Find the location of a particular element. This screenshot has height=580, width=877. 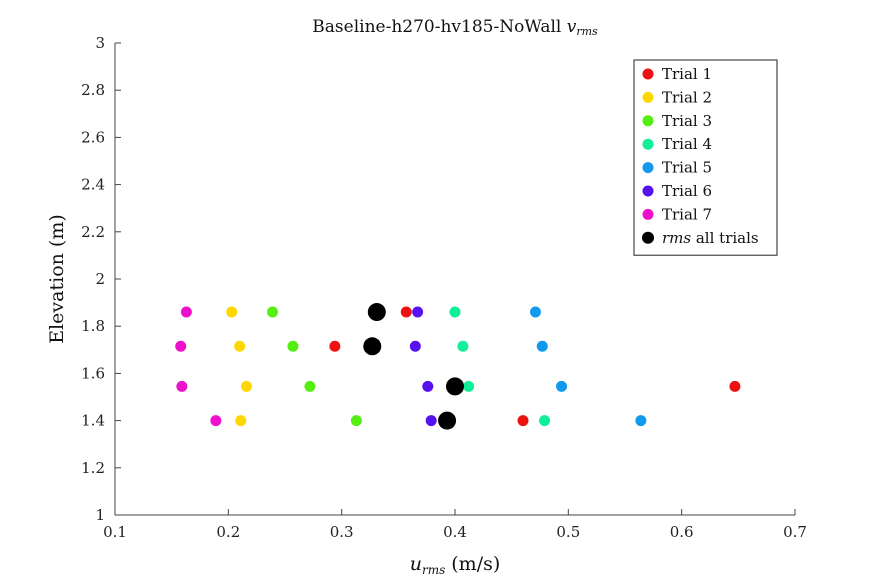

legend-entry-label: Trial 4 is located at coordinates (687, 144).